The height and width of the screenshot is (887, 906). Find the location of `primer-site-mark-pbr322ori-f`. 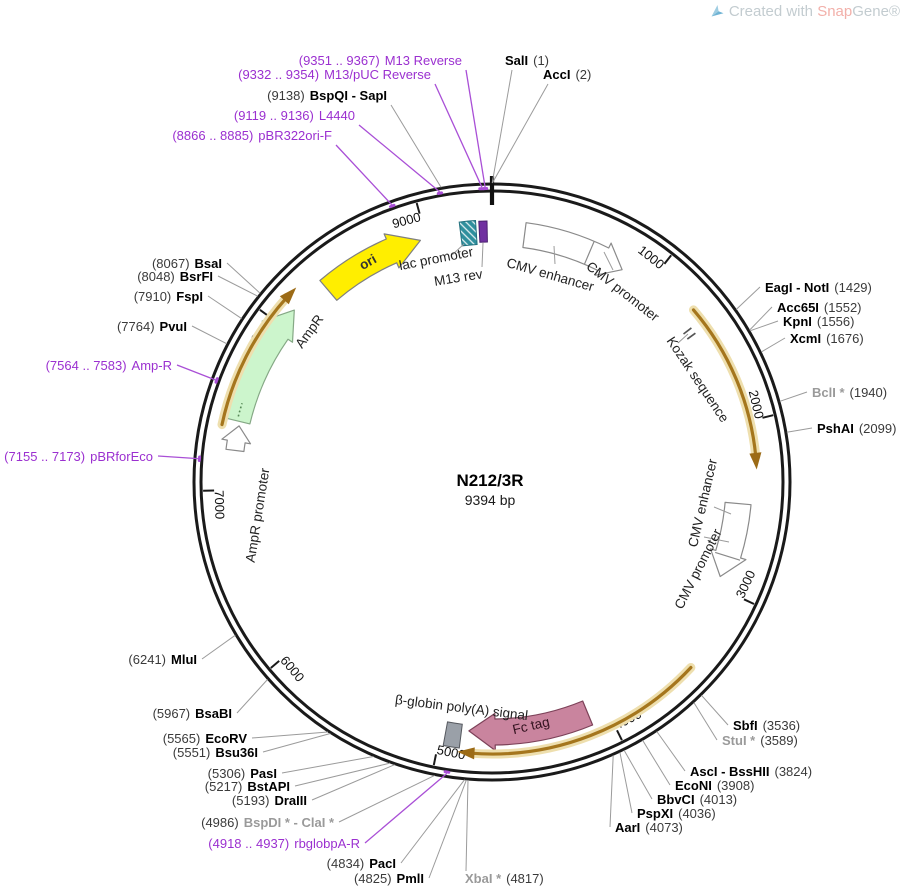

primer-site-mark-pbr322ori-f is located at coordinates (392, 206).